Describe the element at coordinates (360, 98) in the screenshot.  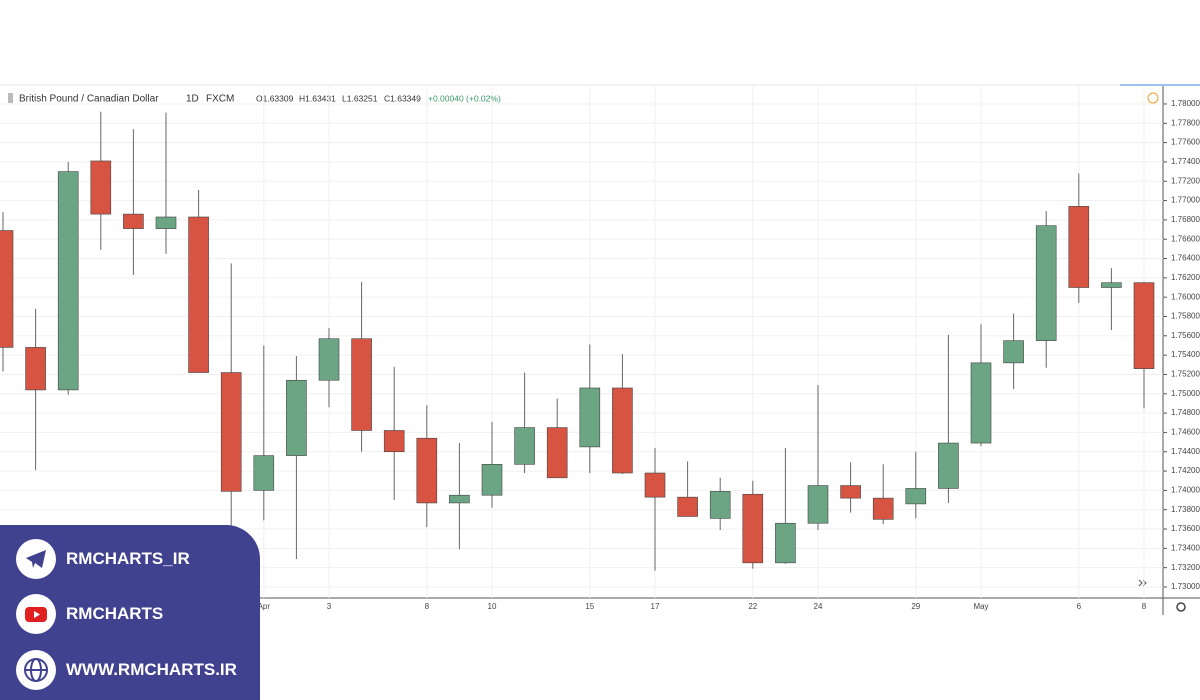
I see `ohlc-low: L1.63251` at that location.